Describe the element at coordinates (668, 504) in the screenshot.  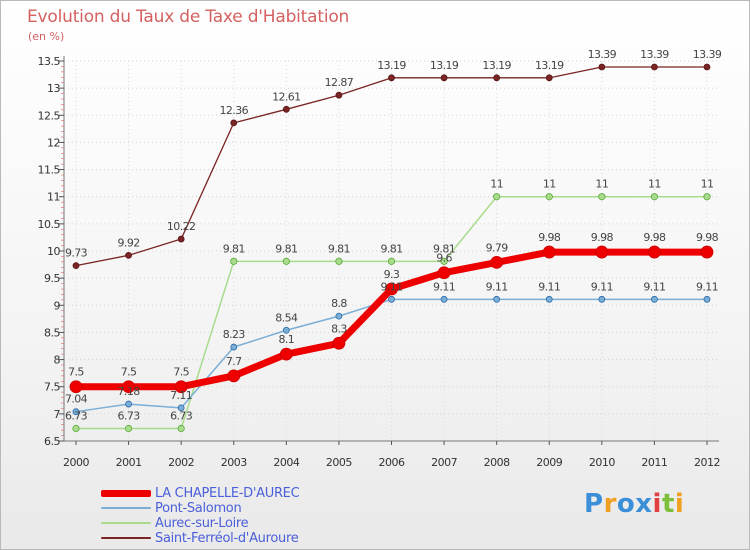
I see `logo-letter: t` at that location.